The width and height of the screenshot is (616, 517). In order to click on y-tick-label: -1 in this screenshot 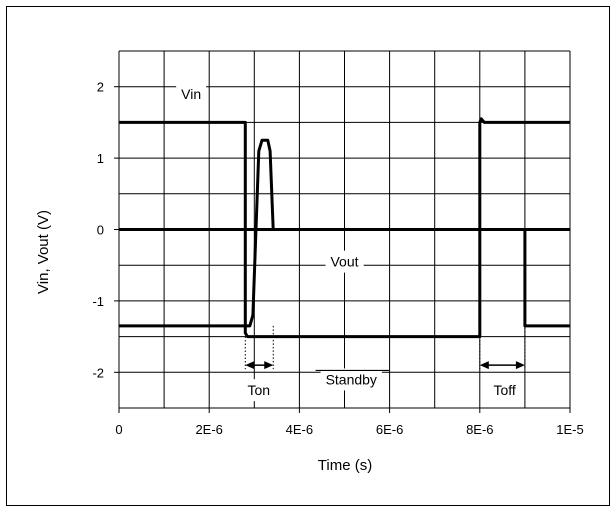, I will do `click(98, 301)`.